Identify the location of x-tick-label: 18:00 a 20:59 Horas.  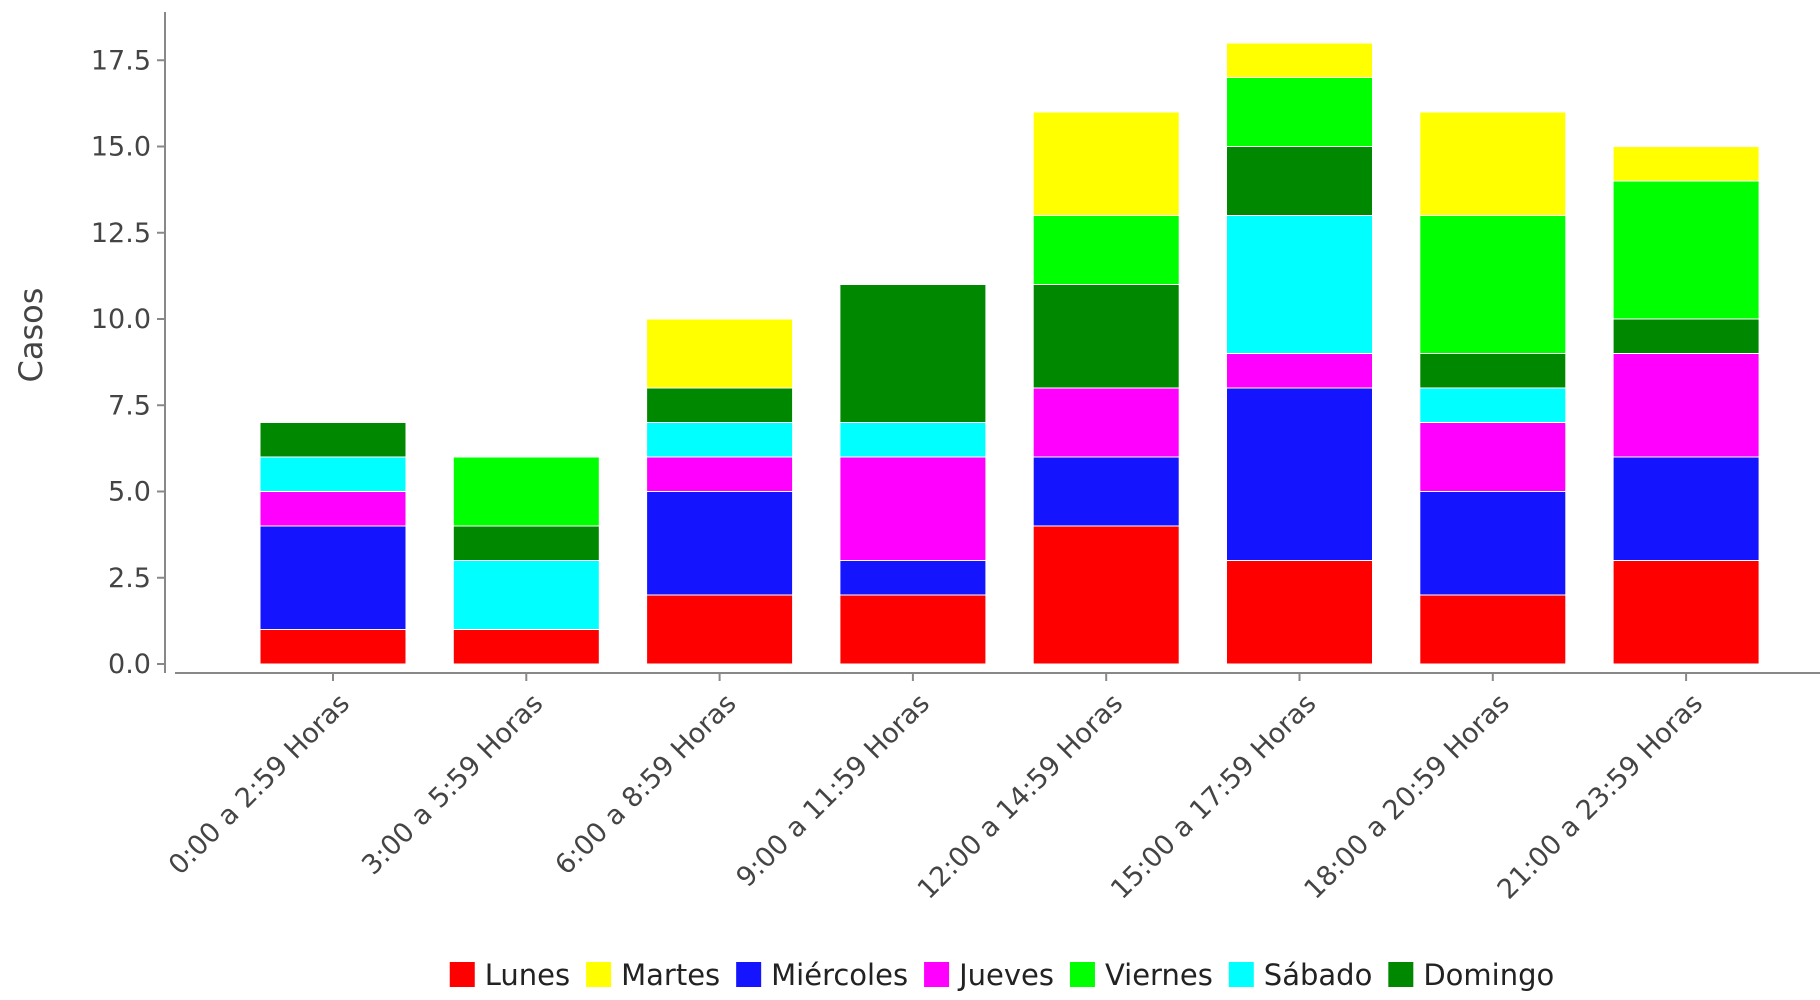
(1406, 796).